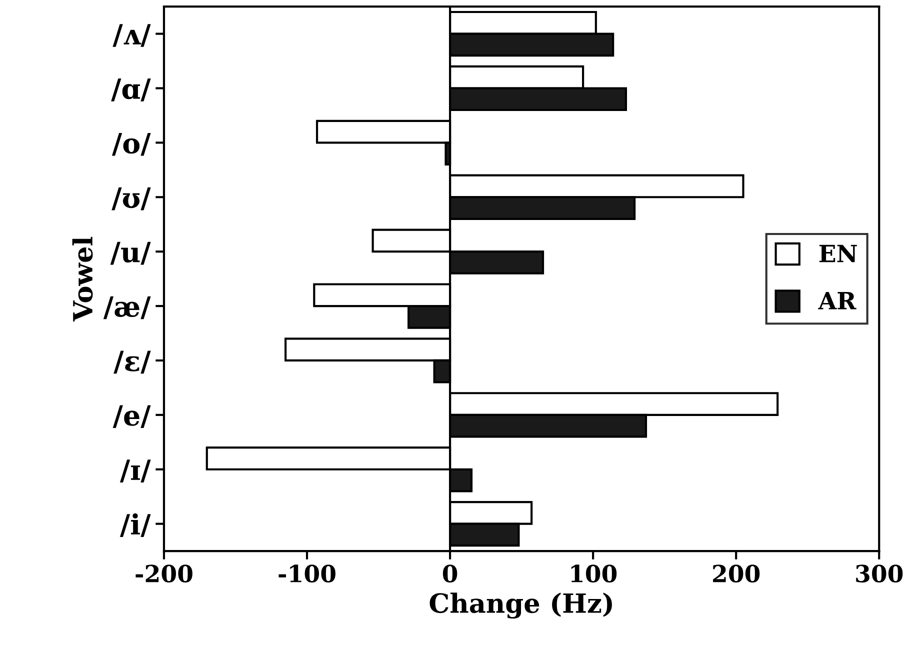 The height and width of the screenshot is (656, 911). Describe the element at coordinates (82, 279) in the screenshot. I see `y-axis-title: Vowel` at that location.